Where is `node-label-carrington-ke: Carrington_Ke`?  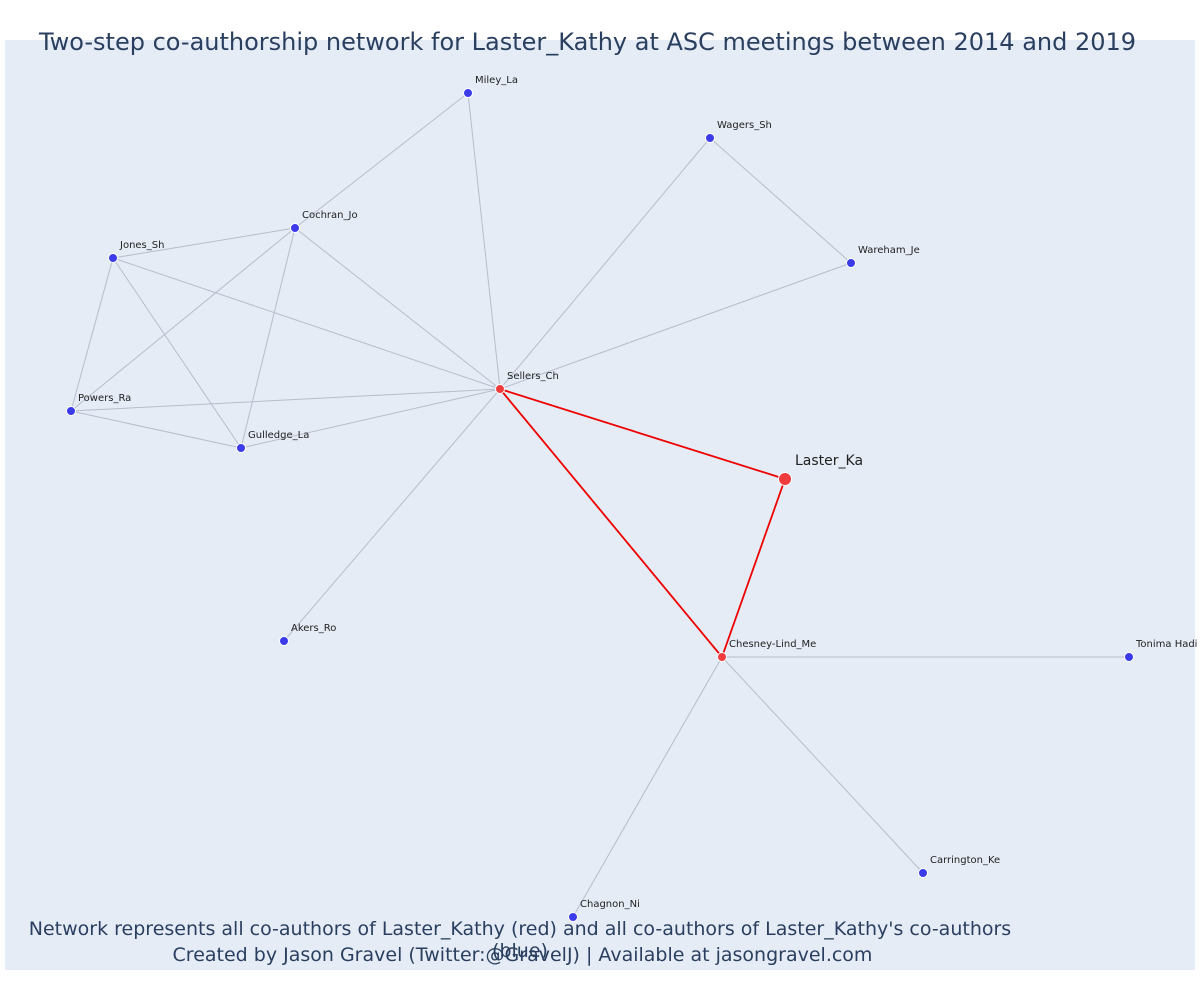 node-label-carrington-ke: Carrington_Ke is located at coordinates (965, 860).